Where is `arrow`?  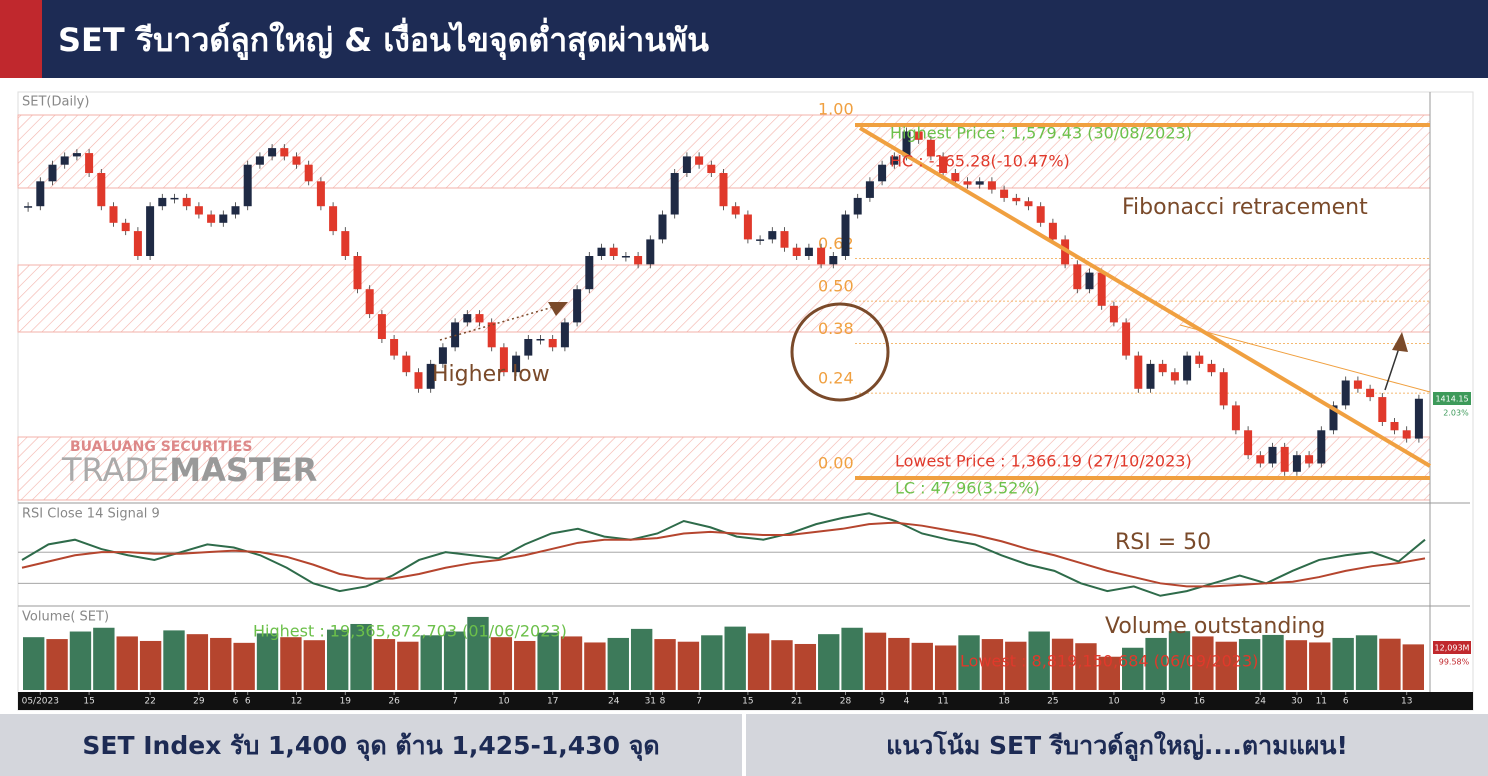
arrow is located at coordinates (1392, 367).